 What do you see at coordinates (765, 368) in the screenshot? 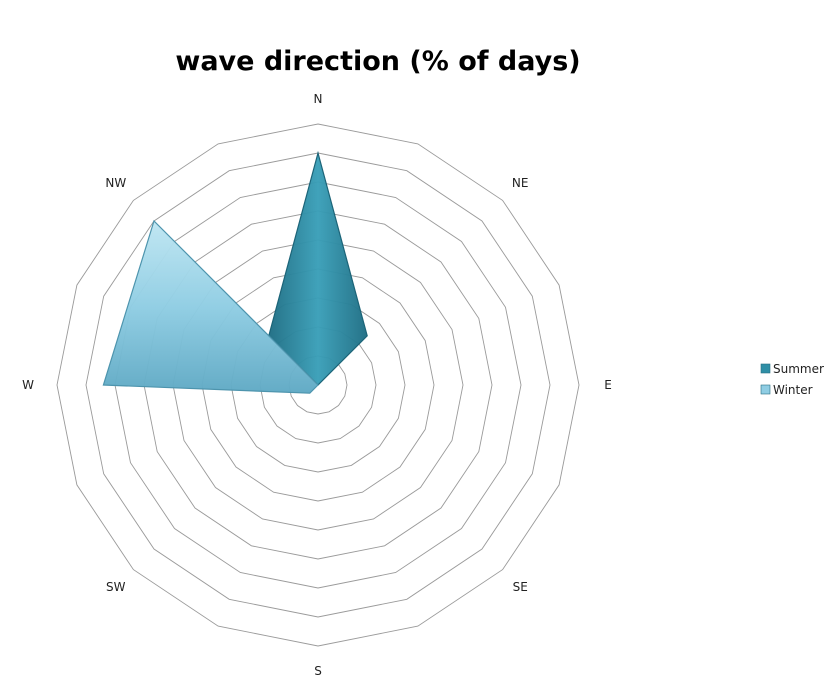
I see `legend-swatch-summer` at bounding box center [765, 368].